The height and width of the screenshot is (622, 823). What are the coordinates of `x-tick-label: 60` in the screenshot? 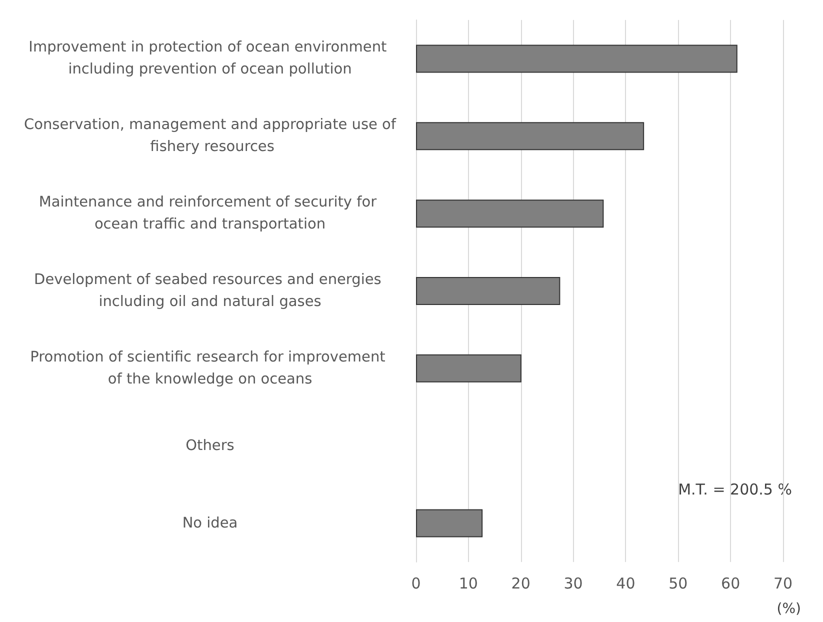 It's located at (730, 583).